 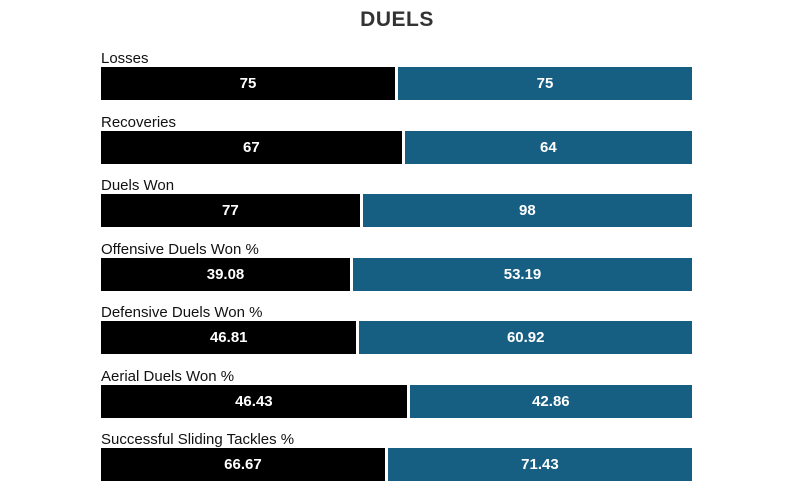 I want to click on chart-title: DUELS, so click(x=397, y=19).